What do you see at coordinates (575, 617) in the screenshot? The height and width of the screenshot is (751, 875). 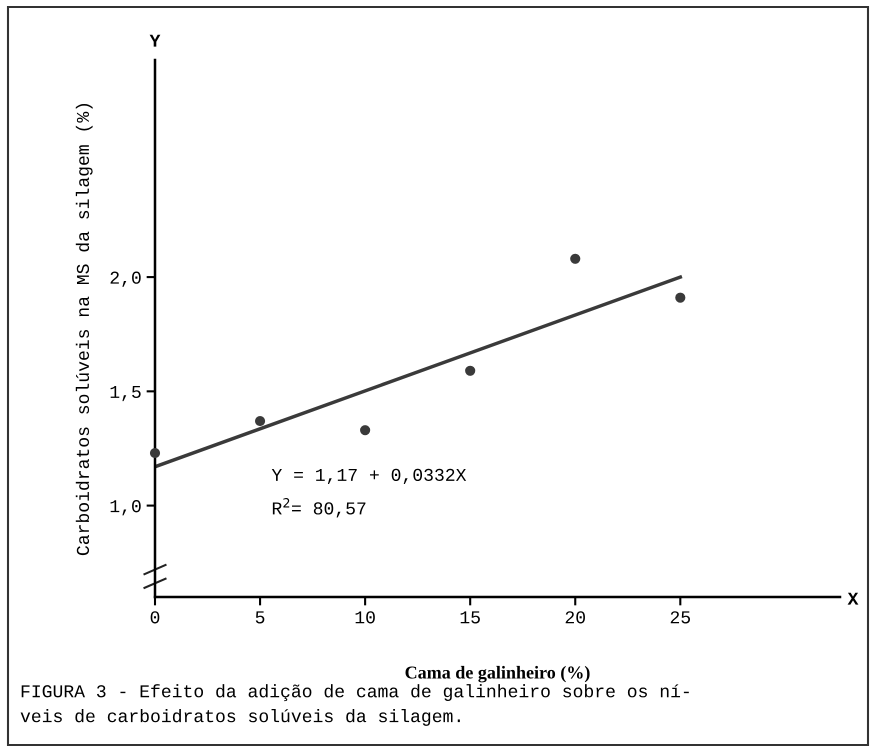 I see `x-tick-label: 20` at bounding box center [575, 617].